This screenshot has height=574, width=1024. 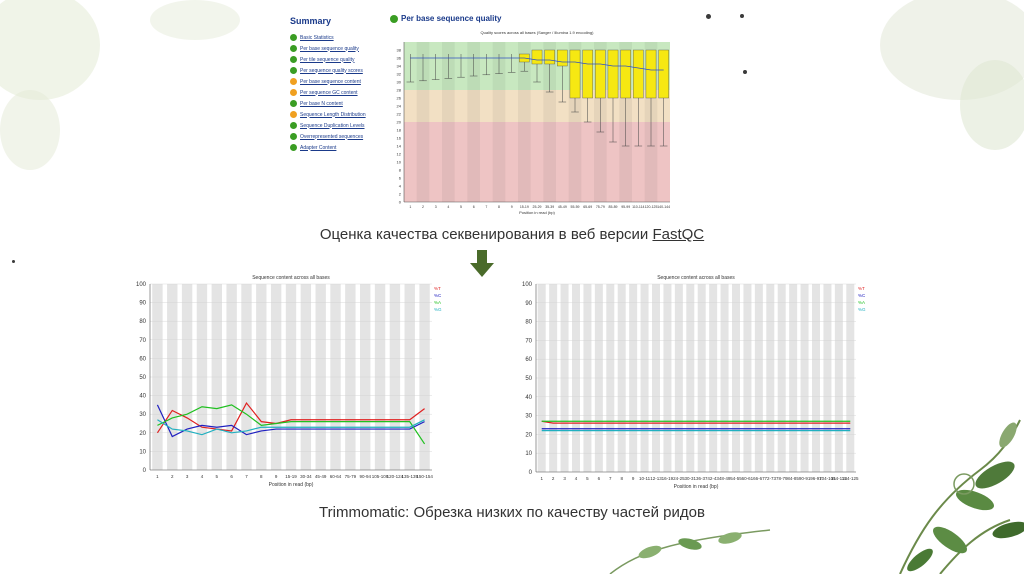 I want to click on mean-line, so click(x=537, y=64).